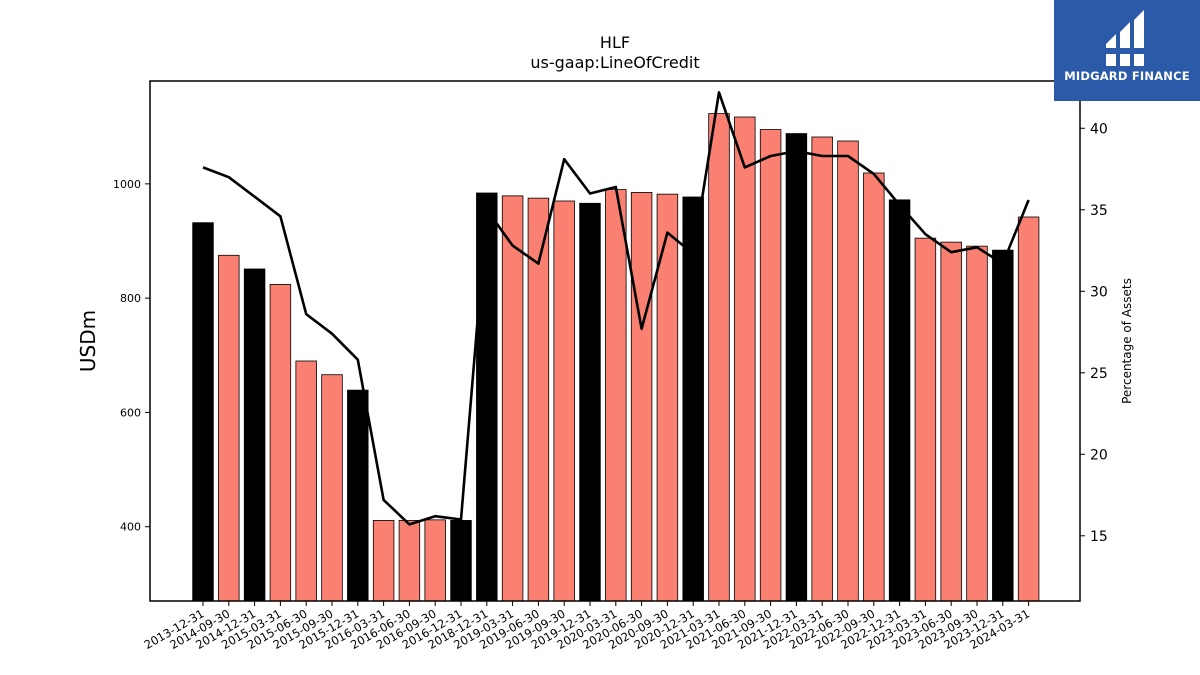 This screenshot has width=1200, height=675. What do you see at coordinates (88, 341) in the screenshot?
I see `y-axis-label: USDm` at bounding box center [88, 341].